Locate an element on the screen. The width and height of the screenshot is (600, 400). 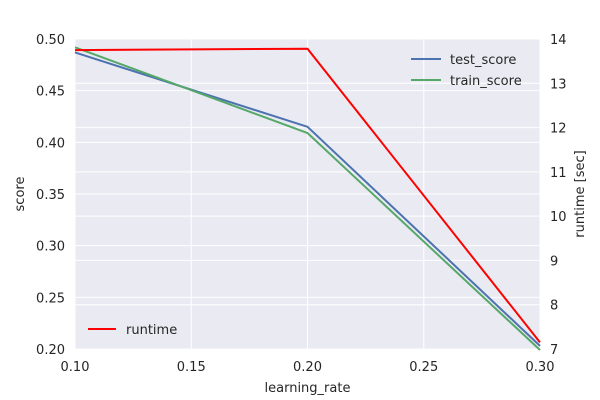
y2-tick-label: 9 is located at coordinates (554, 261).